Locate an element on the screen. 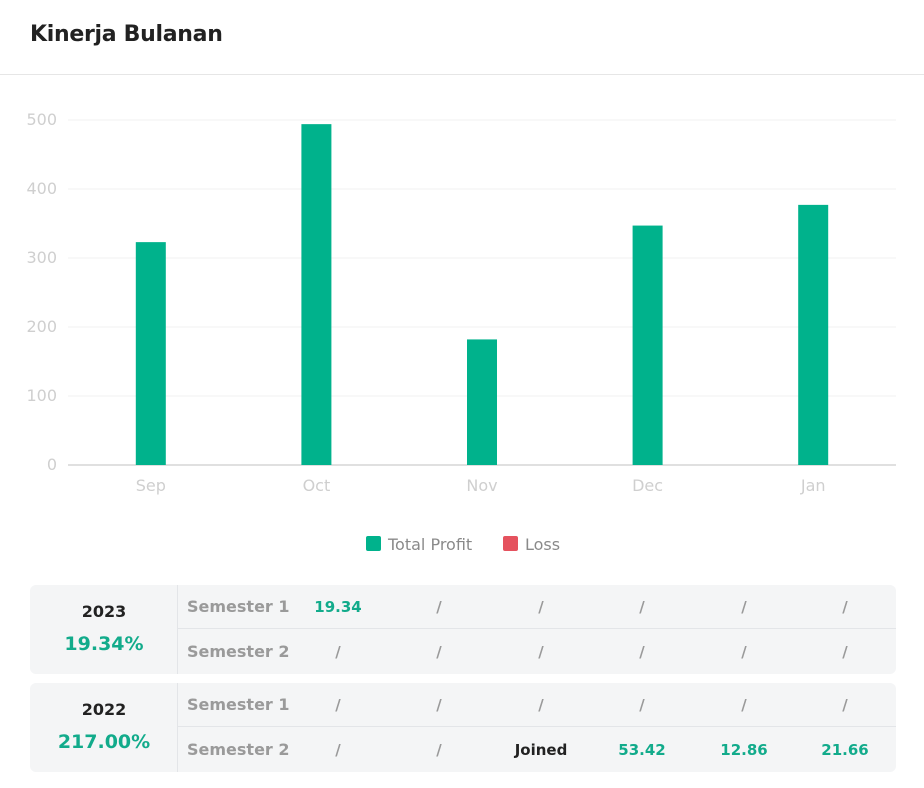 The width and height of the screenshot is (924, 788). x-tick-label: Oct is located at coordinates (317, 485).